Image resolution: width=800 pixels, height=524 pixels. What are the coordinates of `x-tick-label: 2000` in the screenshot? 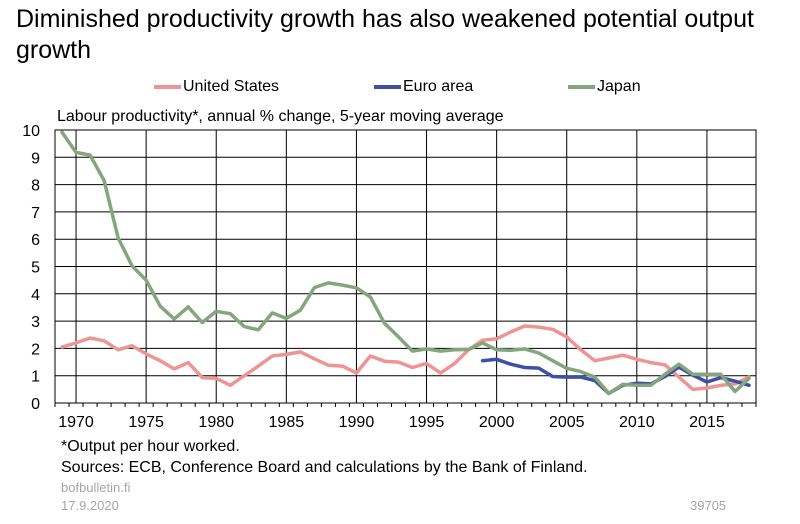 It's located at (497, 422).